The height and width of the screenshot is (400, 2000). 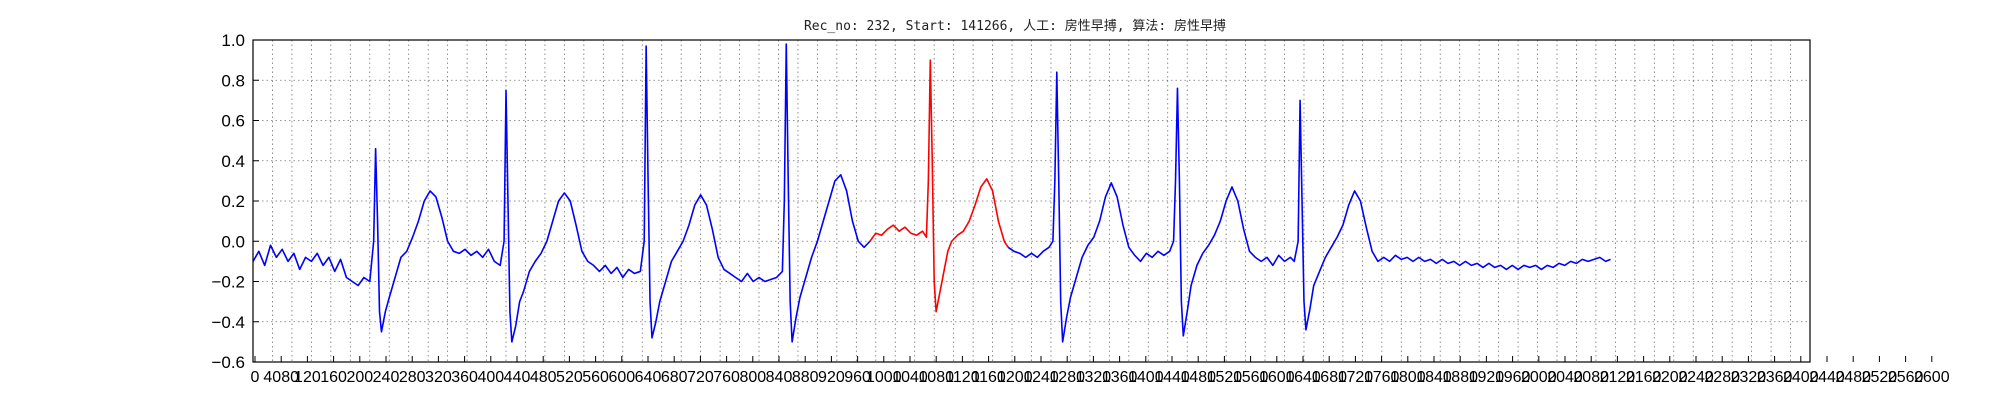 What do you see at coordinates (1382, 377) in the screenshot?
I see `x-tick-label: 1760` at bounding box center [1382, 377].